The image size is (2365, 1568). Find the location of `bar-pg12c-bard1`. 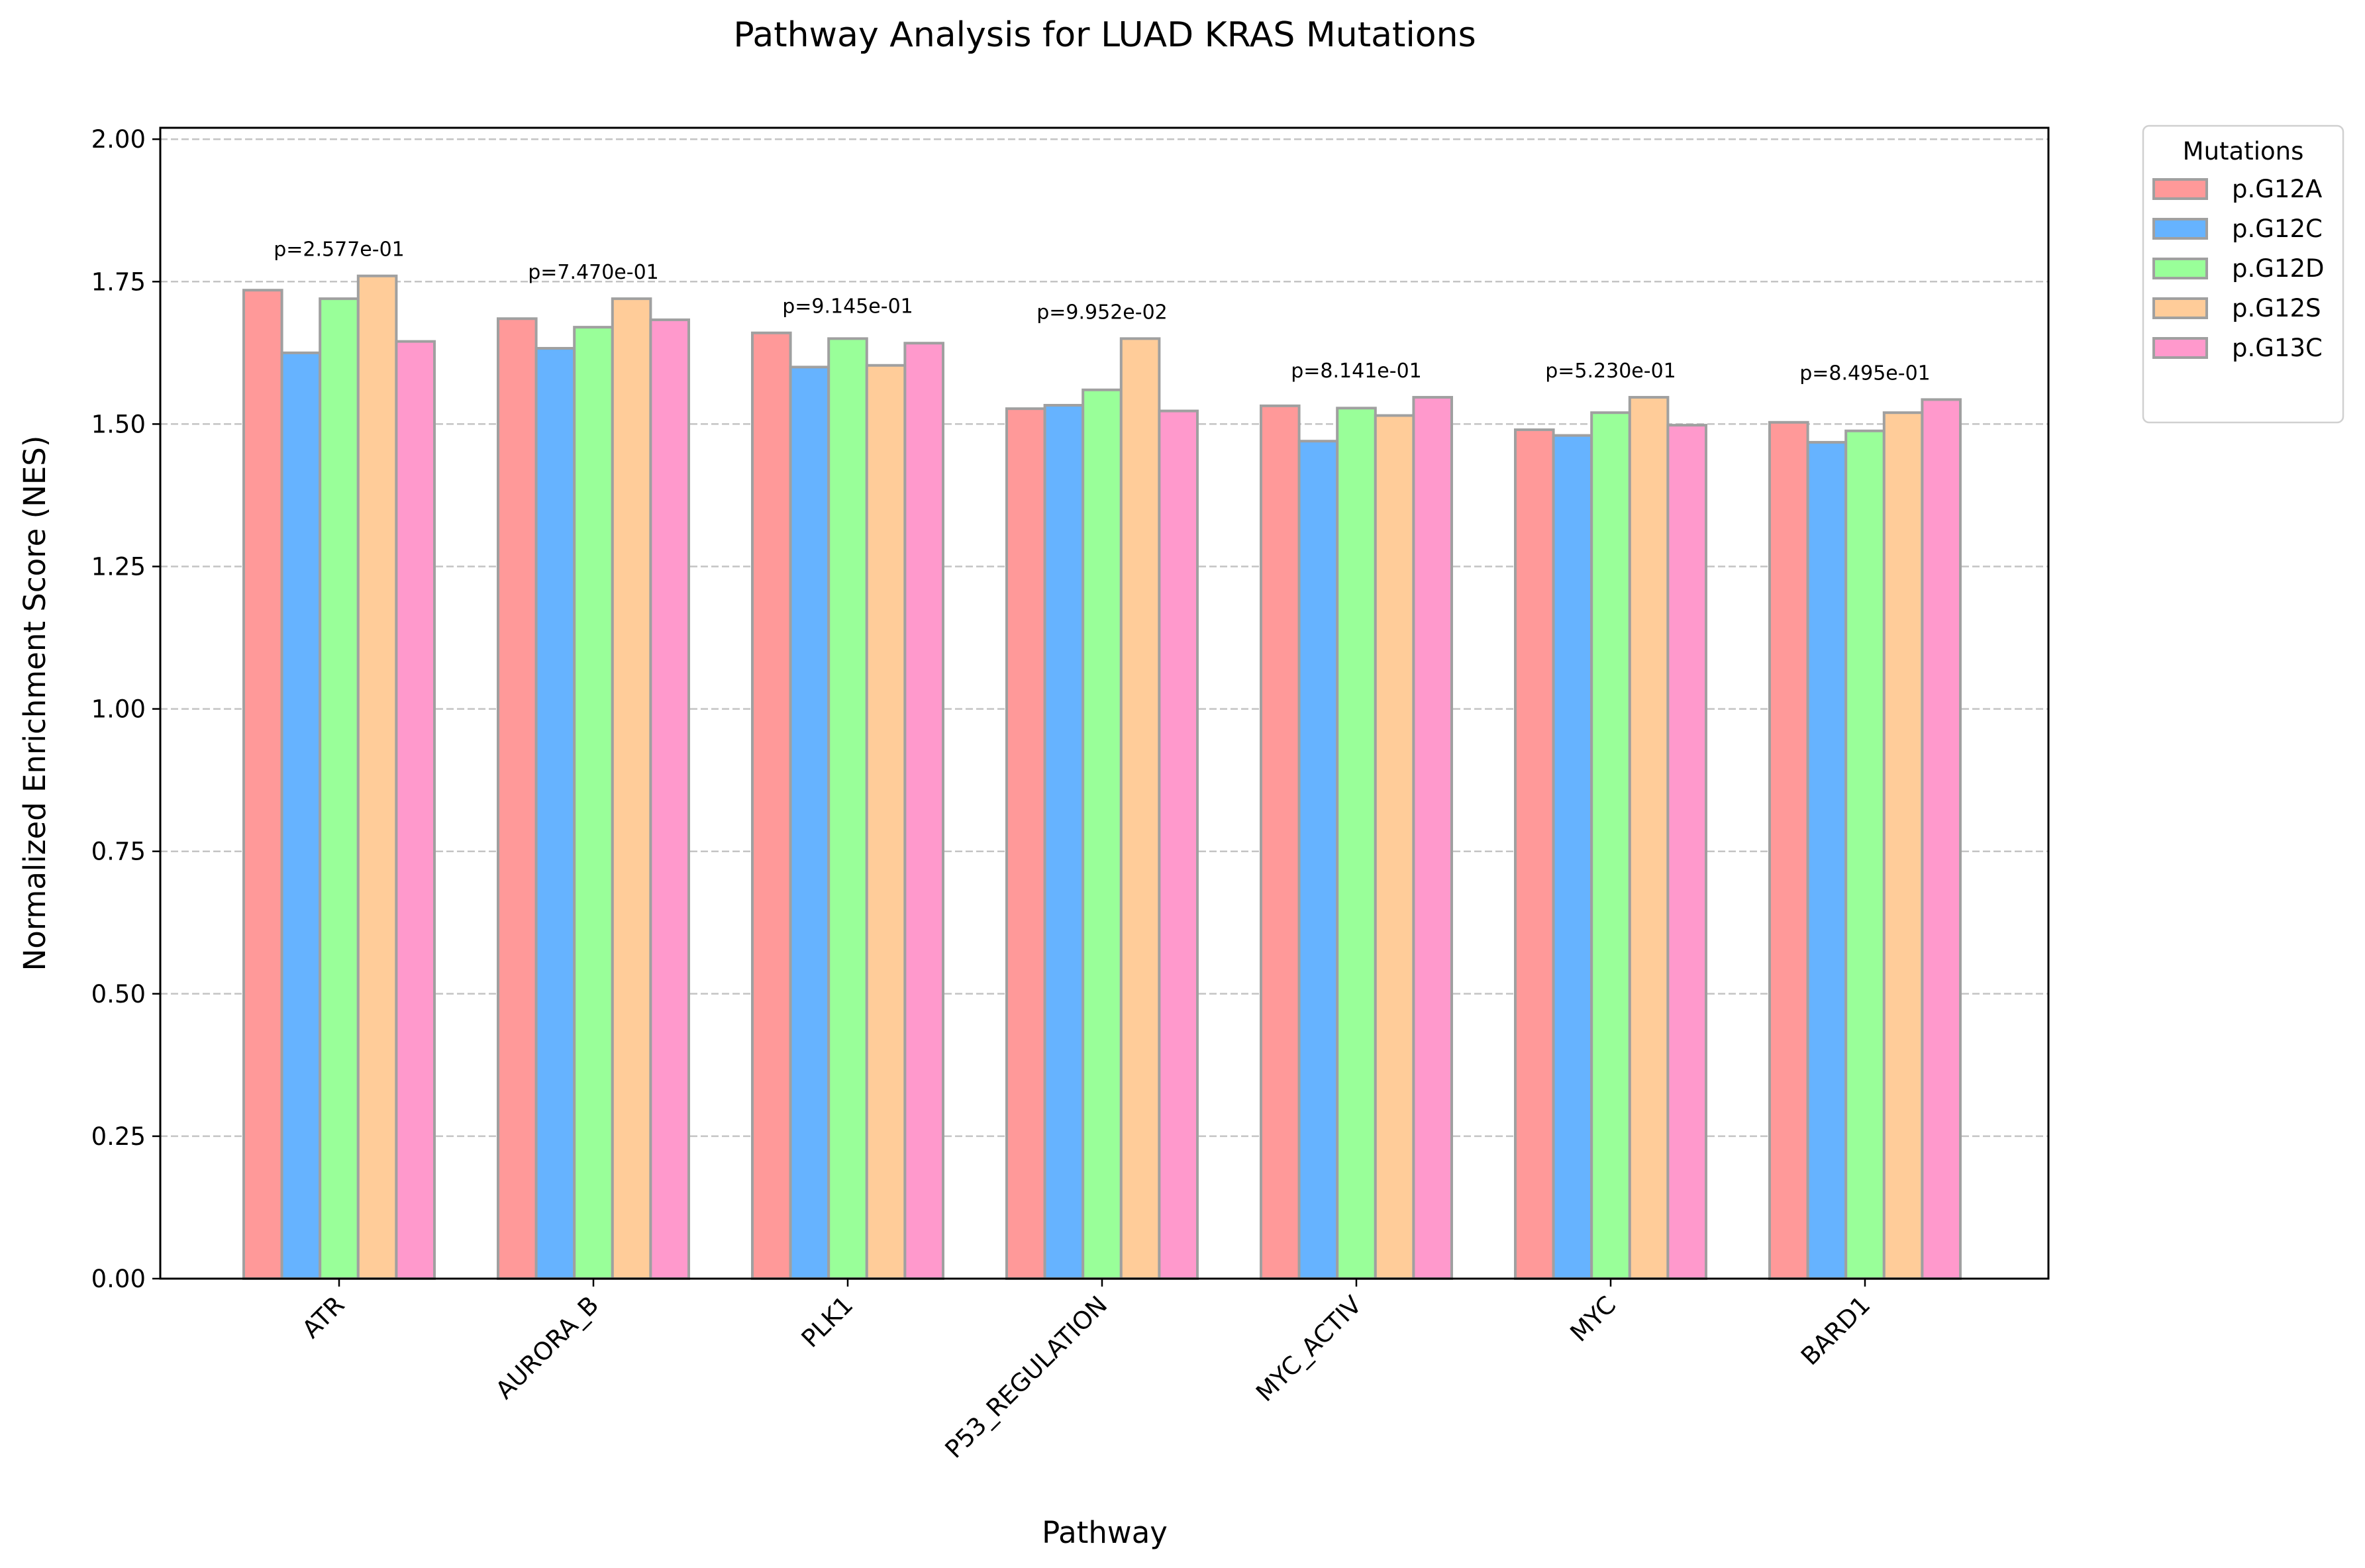

bar-pg12c-bard1 is located at coordinates (1827, 860).